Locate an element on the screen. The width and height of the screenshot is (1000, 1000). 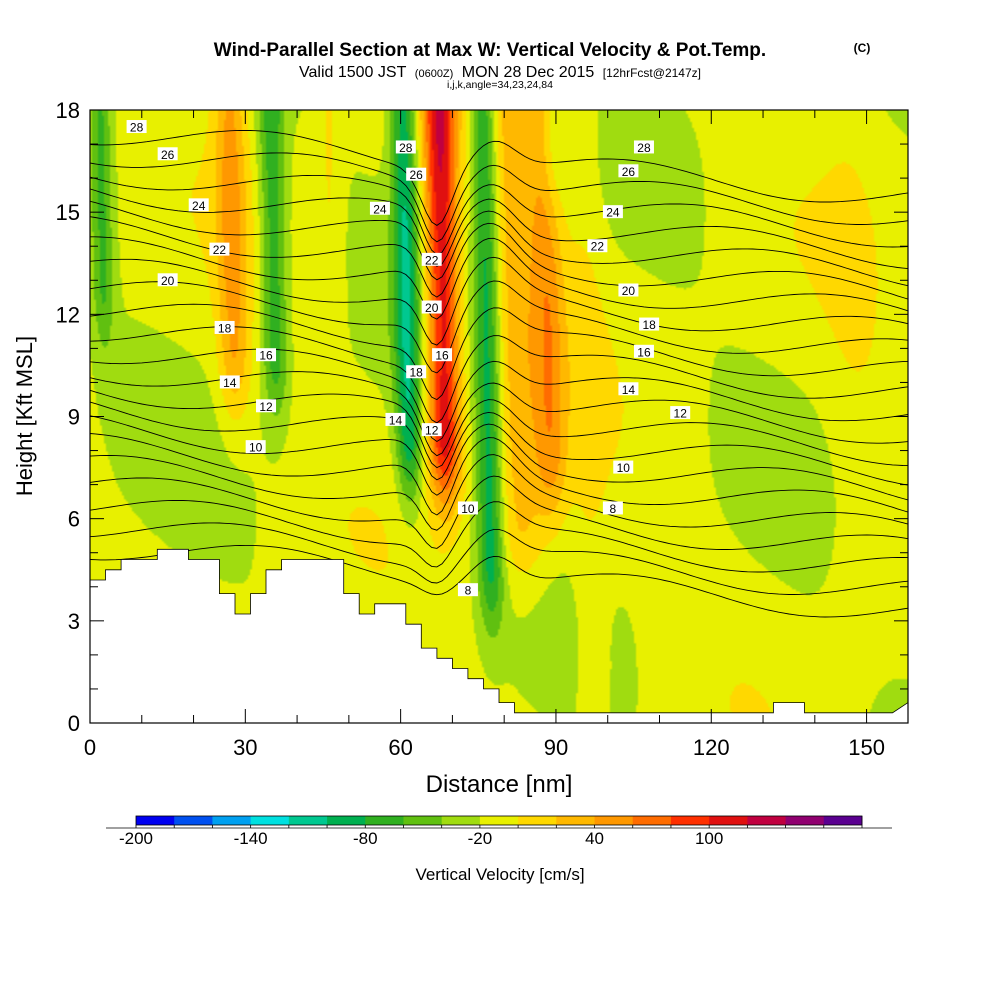
colorbar-label--80: -80 is located at coordinates (365, 838).